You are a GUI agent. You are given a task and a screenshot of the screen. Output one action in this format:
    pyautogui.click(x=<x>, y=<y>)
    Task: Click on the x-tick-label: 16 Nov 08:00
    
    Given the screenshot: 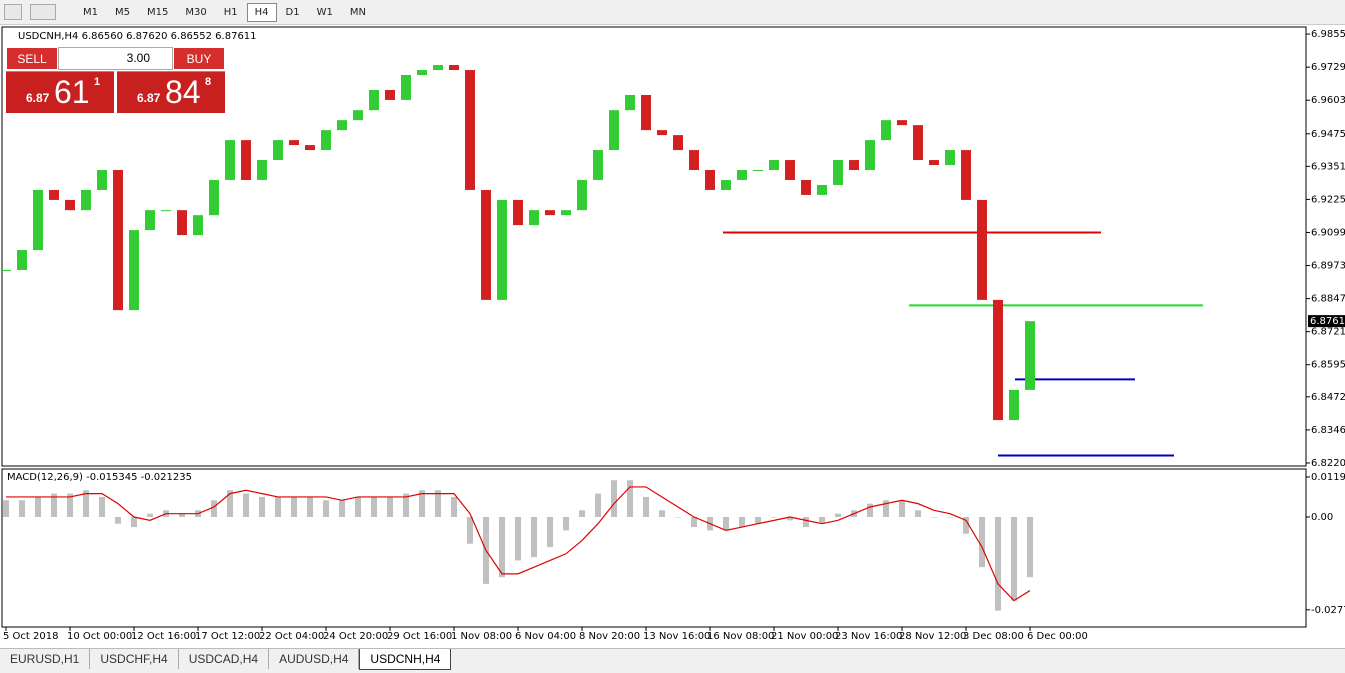 What is the action you would take?
    pyautogui.click(x=740, y=636)
    